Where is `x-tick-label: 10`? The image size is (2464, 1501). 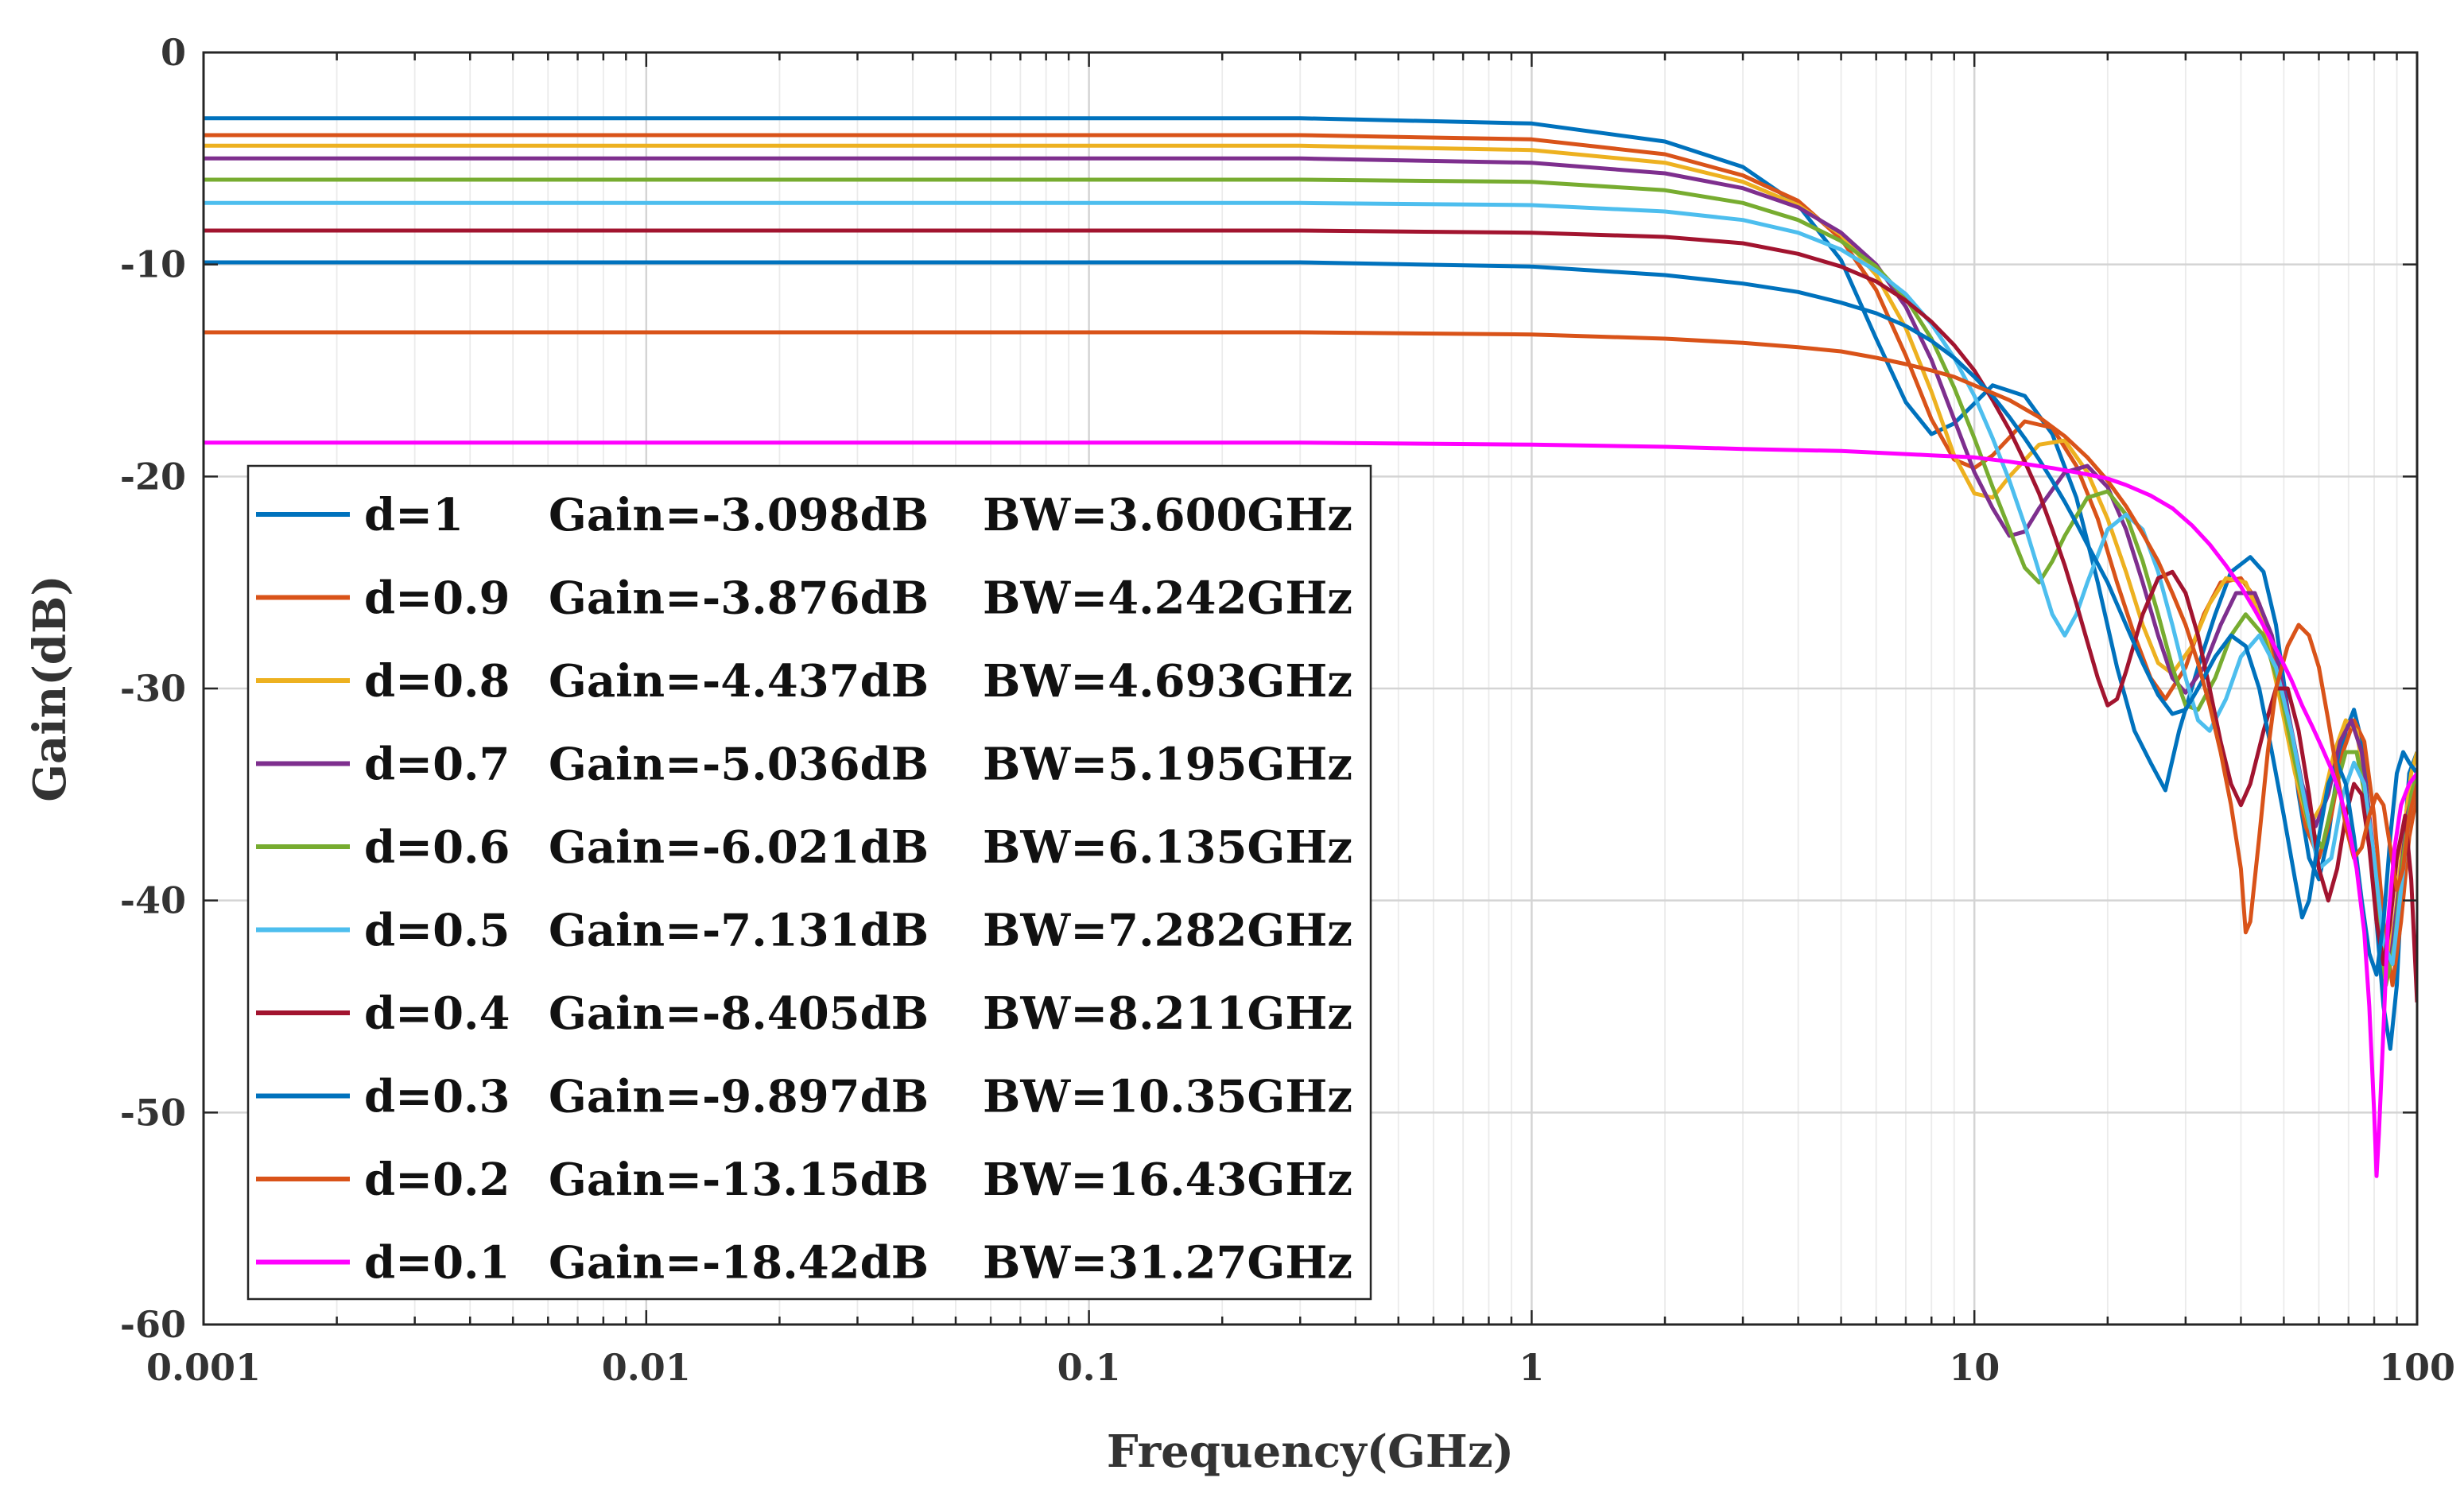
x-tick-label: 10 is located at coordinates (1974, 1368).